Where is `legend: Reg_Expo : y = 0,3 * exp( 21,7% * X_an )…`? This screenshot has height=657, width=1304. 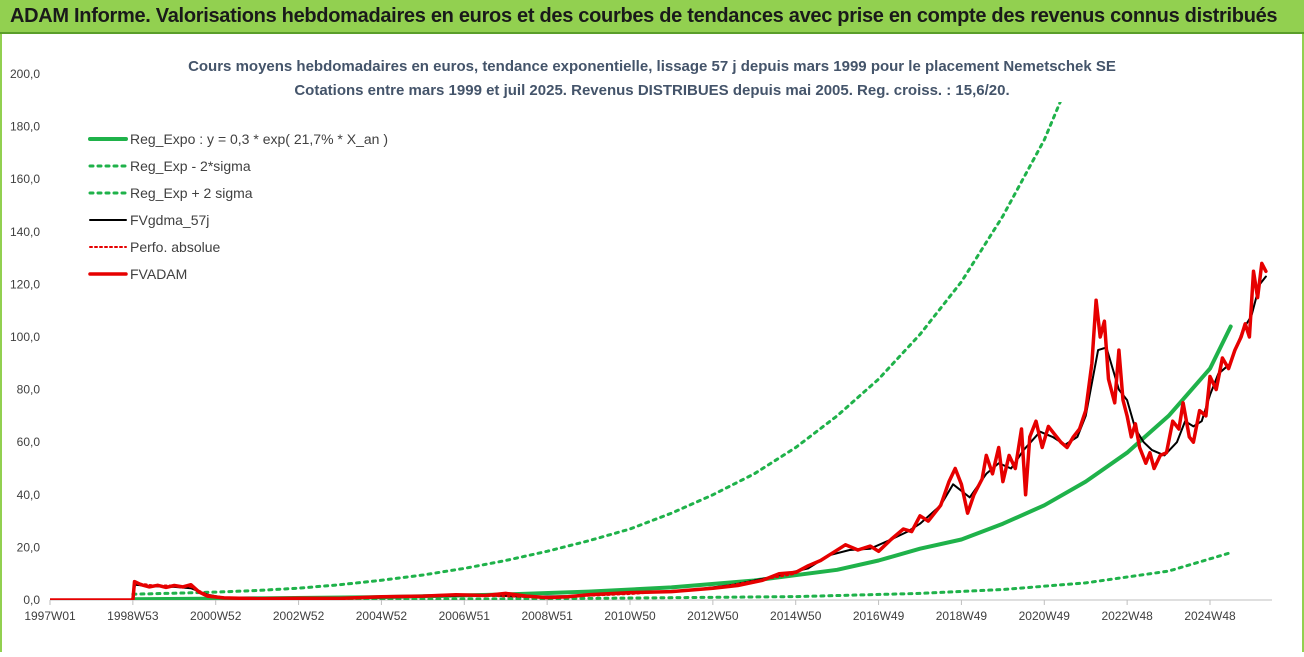
legend: Reg_Expo : y = 0,3 * exp( 21,7% * X_an )… is located at coordinates (238, 206).